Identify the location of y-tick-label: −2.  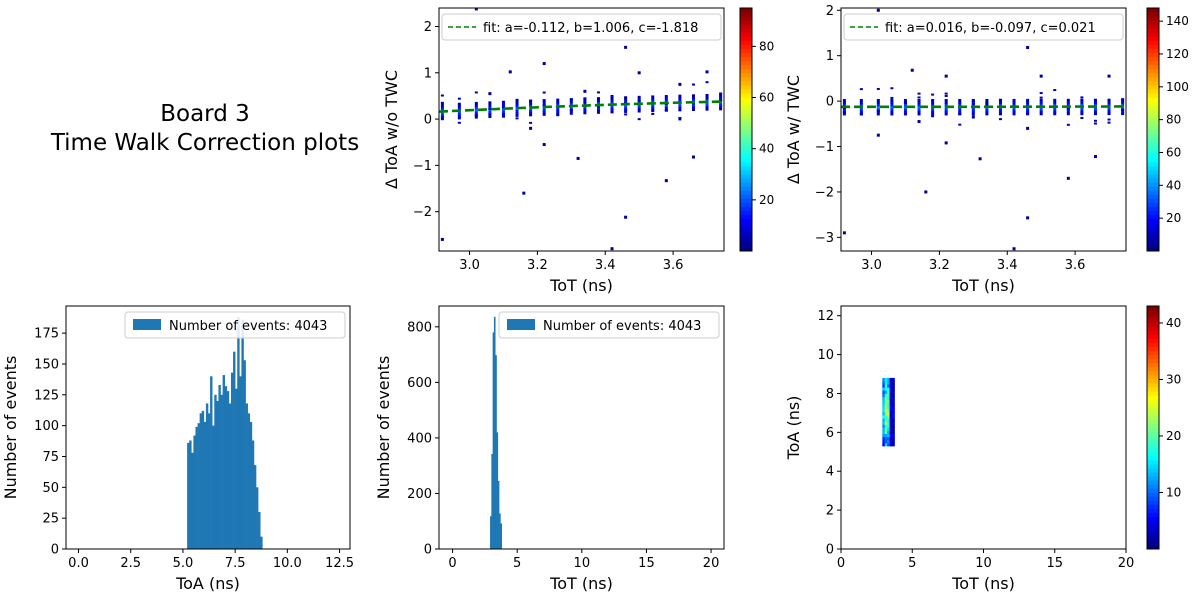
(422, 212).